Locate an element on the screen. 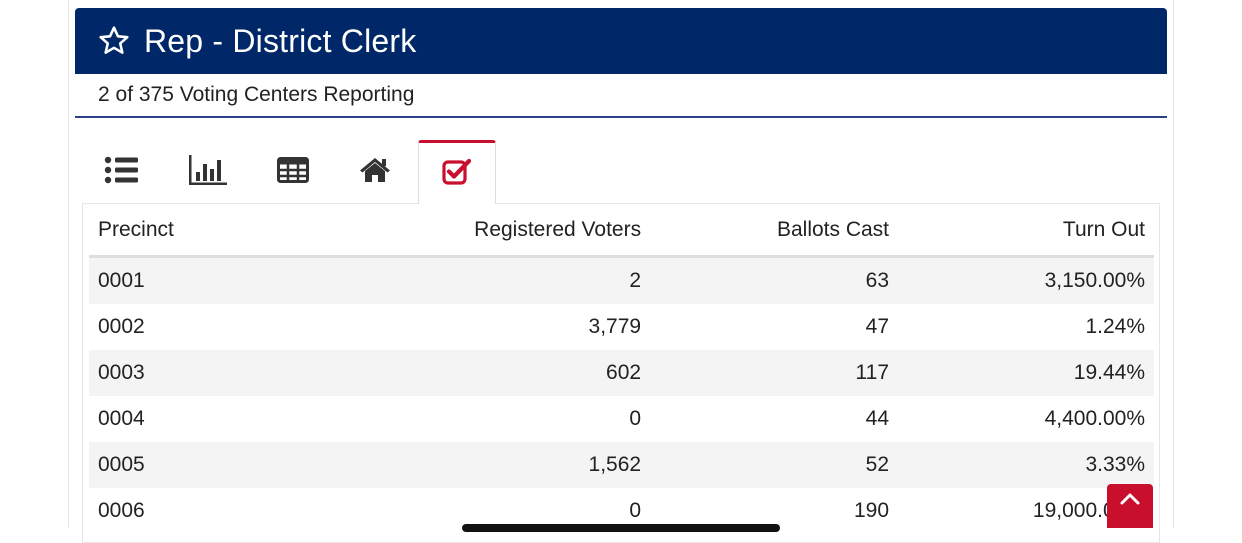 The width and height of the screenshot is (1242, 543). table-row: 0002 3,779 47 1.24% is located at coordinates (621, 327).